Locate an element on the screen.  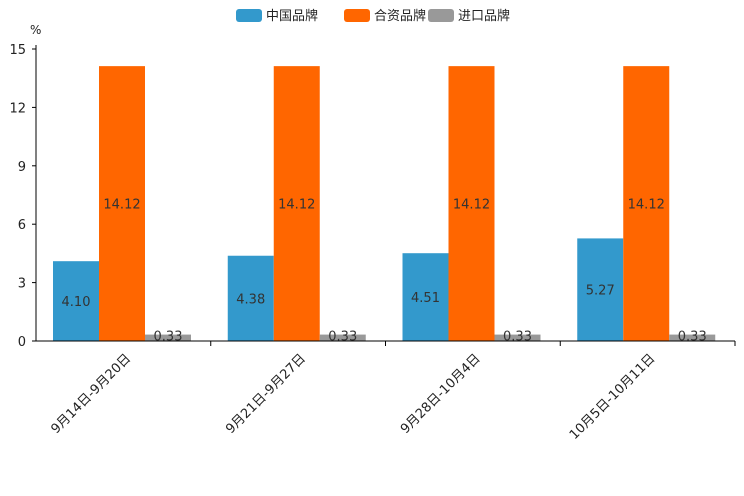
legend-label: 合资品牌 is located at coordinates (400, 16).